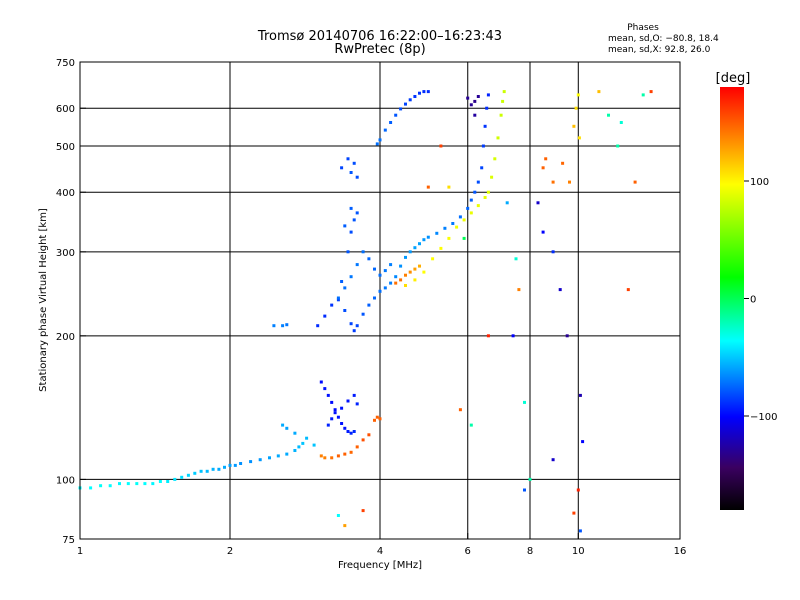 Image resolution: width=800 pixels, height=600 pixels. What do you see at coordinates (230, 551) in the screenshot?
I see `x-tick-label: 2` at bounding box center [230, 551].